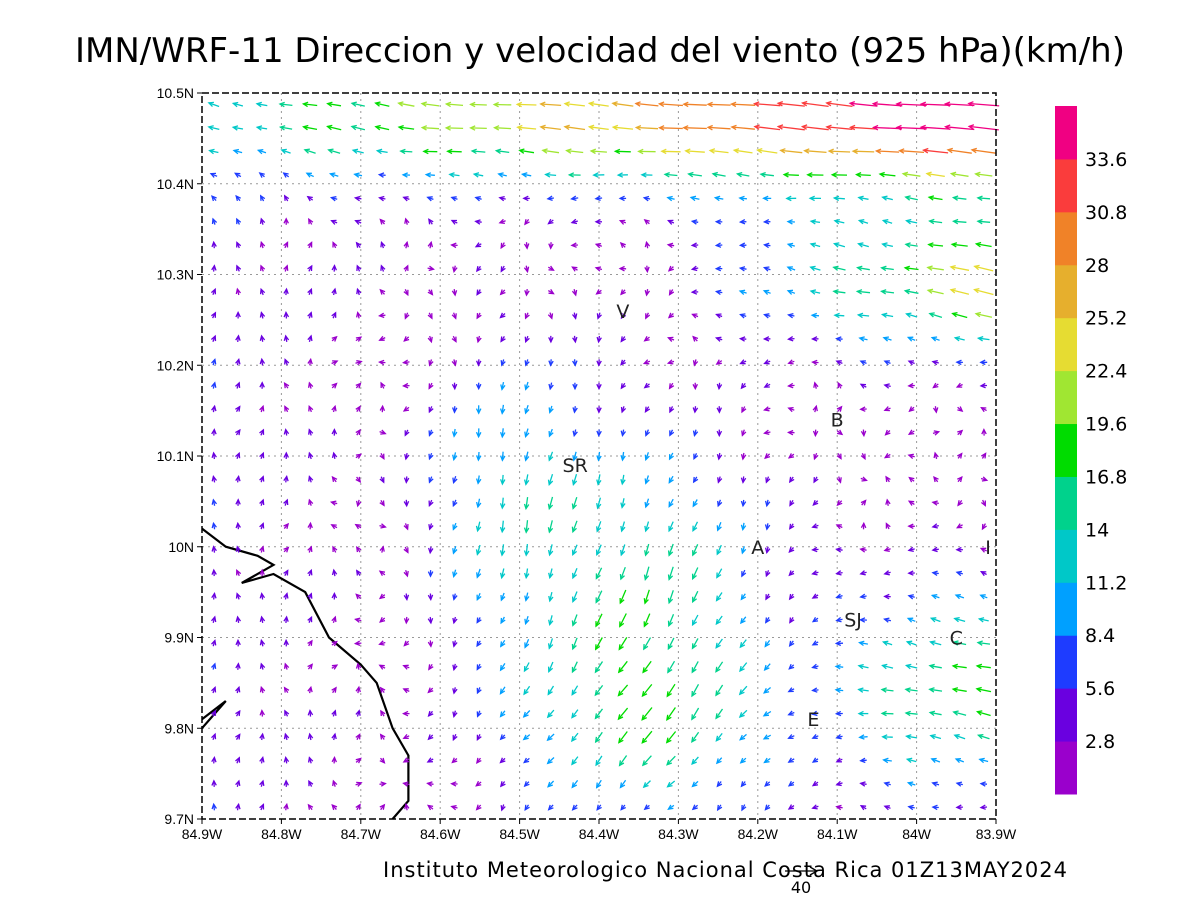  What do you see at coordinates (599, 834) in the screenshot?
I see `x-tick-label: 84.4W` at bounding box center [599, 834].